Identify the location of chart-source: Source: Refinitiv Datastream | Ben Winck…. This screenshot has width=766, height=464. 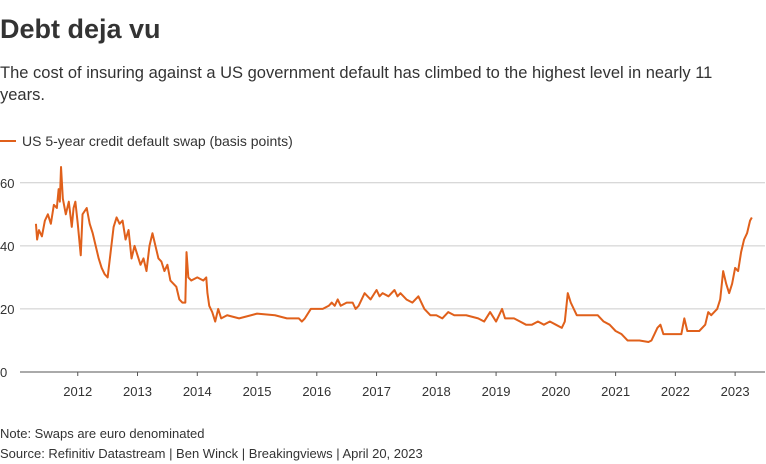
(211, 453).